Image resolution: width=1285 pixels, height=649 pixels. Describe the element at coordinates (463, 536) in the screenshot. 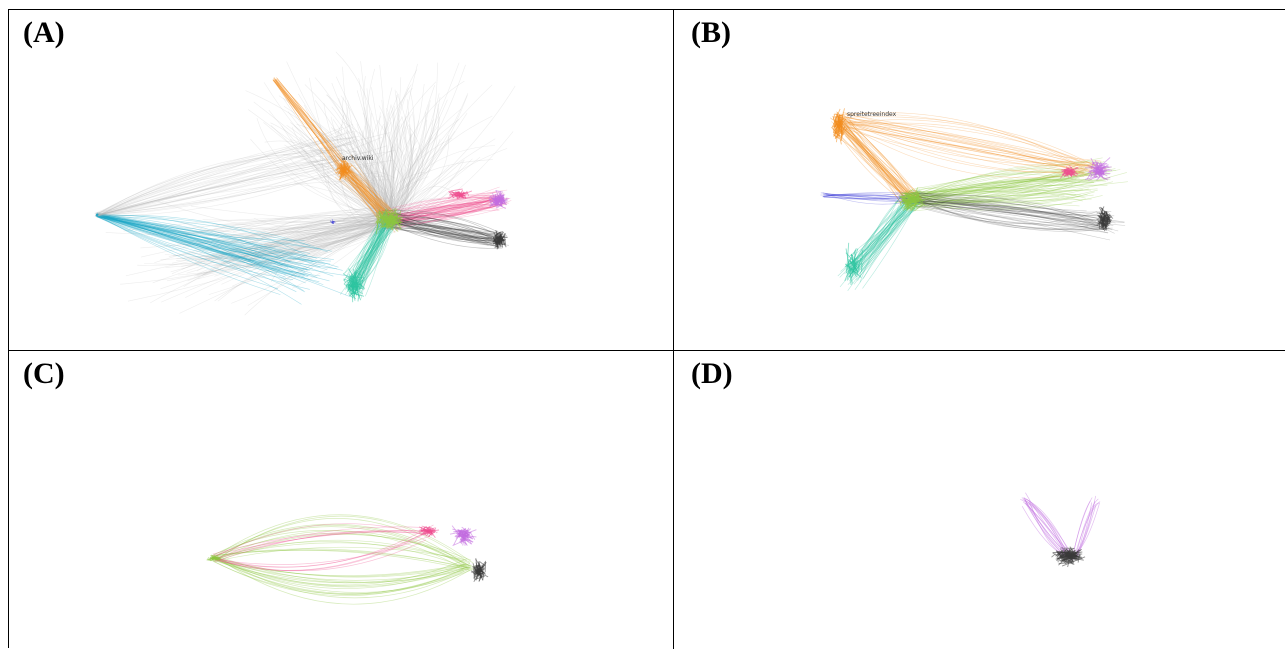

I see `purple-cluster` at that location.